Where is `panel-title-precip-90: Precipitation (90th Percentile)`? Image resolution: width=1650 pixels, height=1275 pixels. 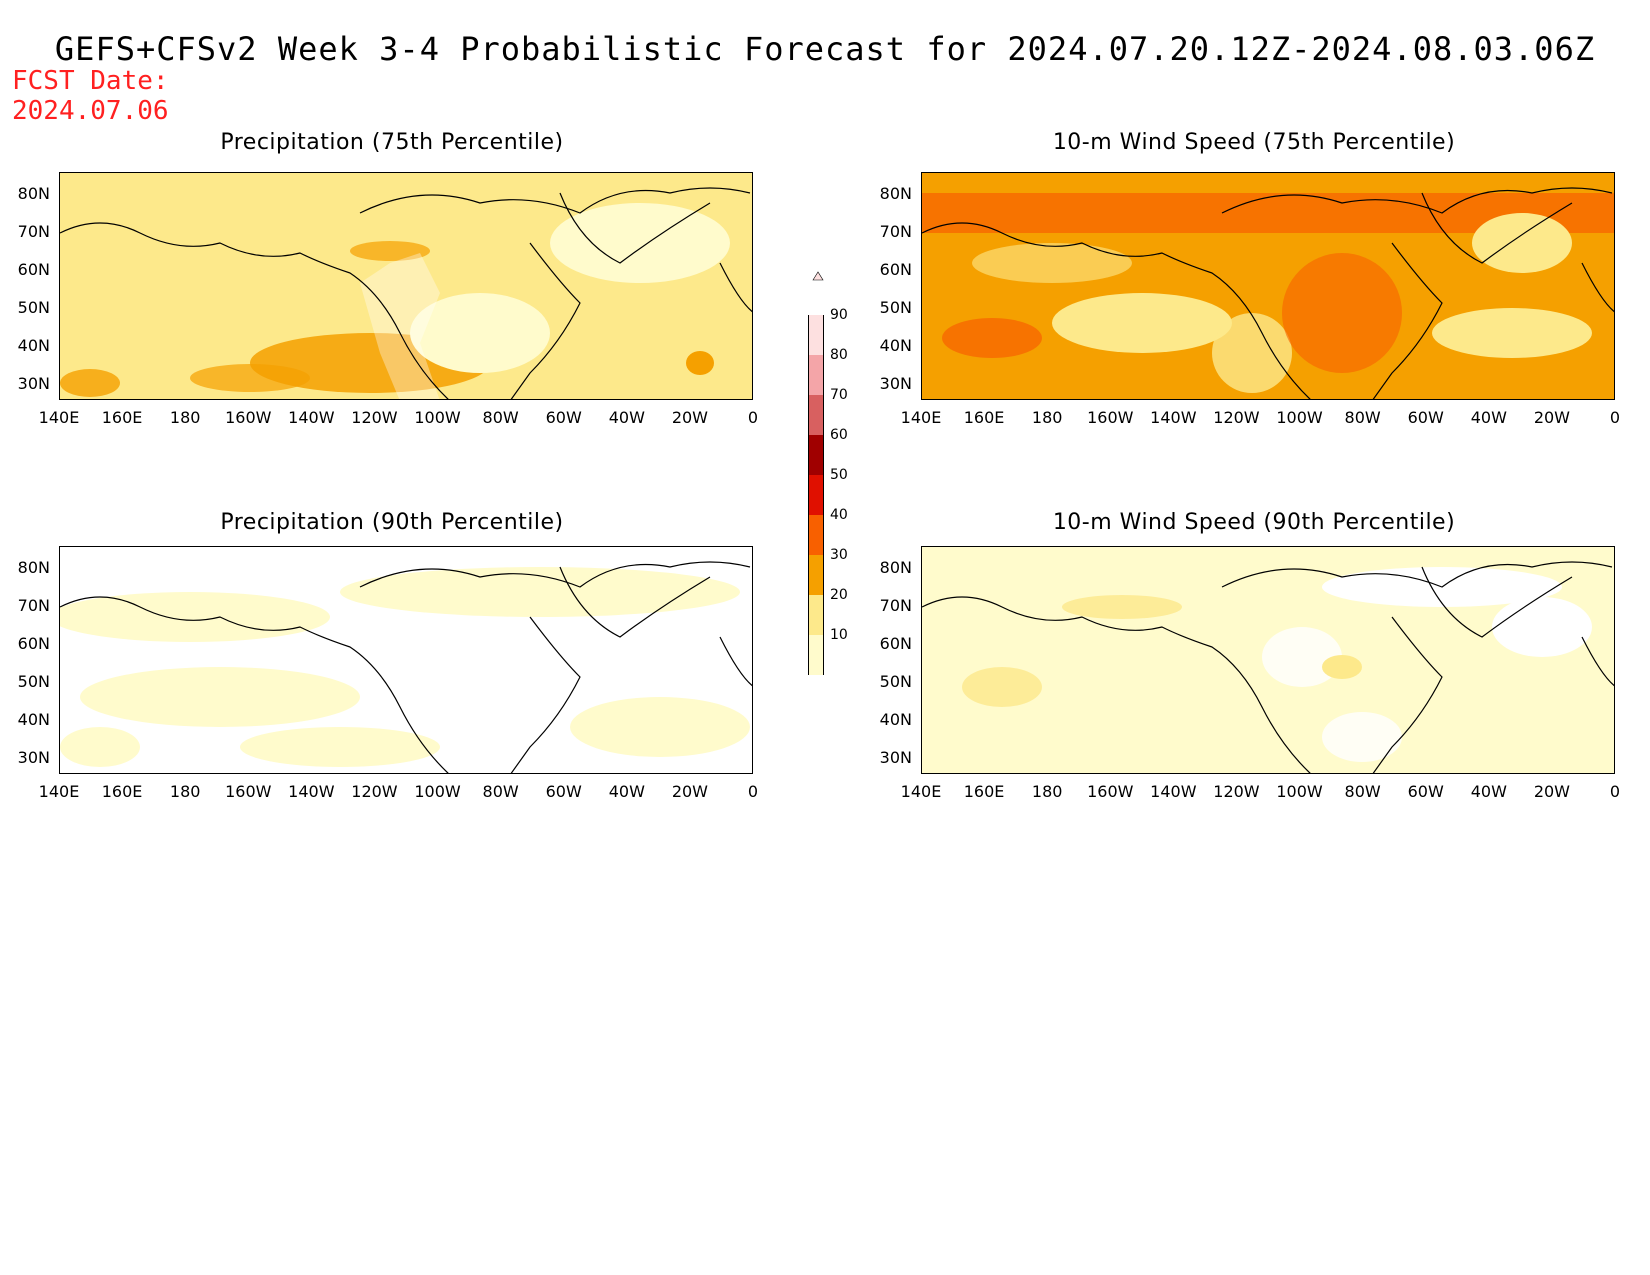
panel-title-precip-90: Precipitation (90th Percentile) is located at coordinates (392, 522).